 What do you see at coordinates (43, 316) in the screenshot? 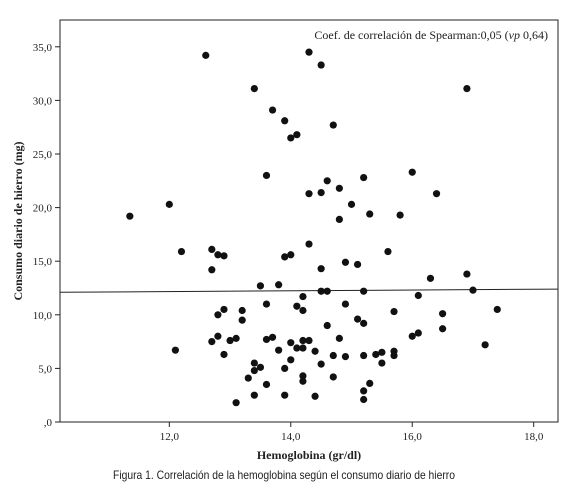
I see `y-tick-label: 10,0` at bounding box center [43, 316].